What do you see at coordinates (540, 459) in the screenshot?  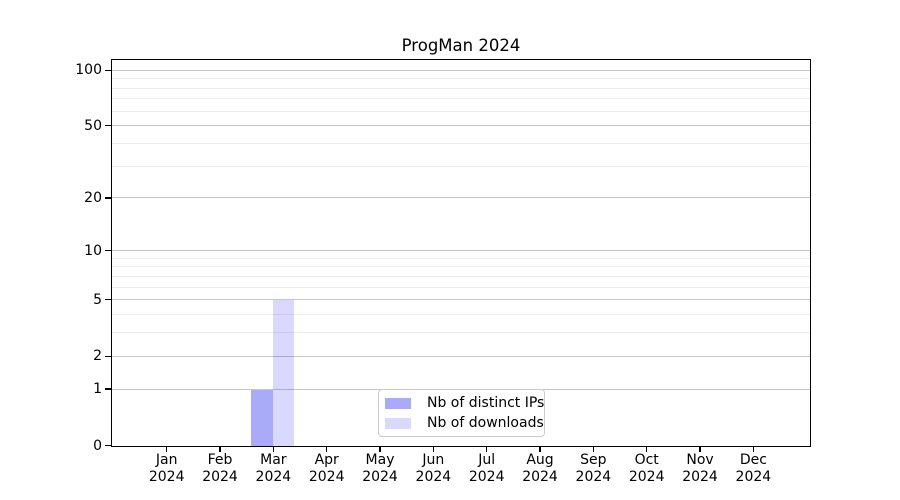 I see `x-tick-month: Aug` at bounding box center [540, 459].